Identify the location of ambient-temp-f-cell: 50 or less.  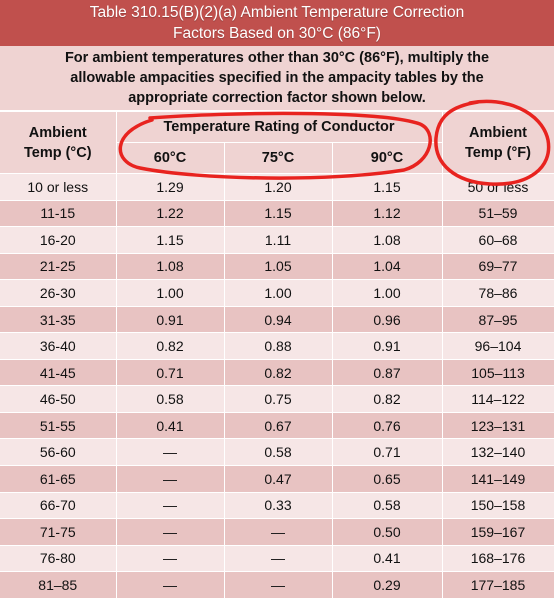
(498, 187).